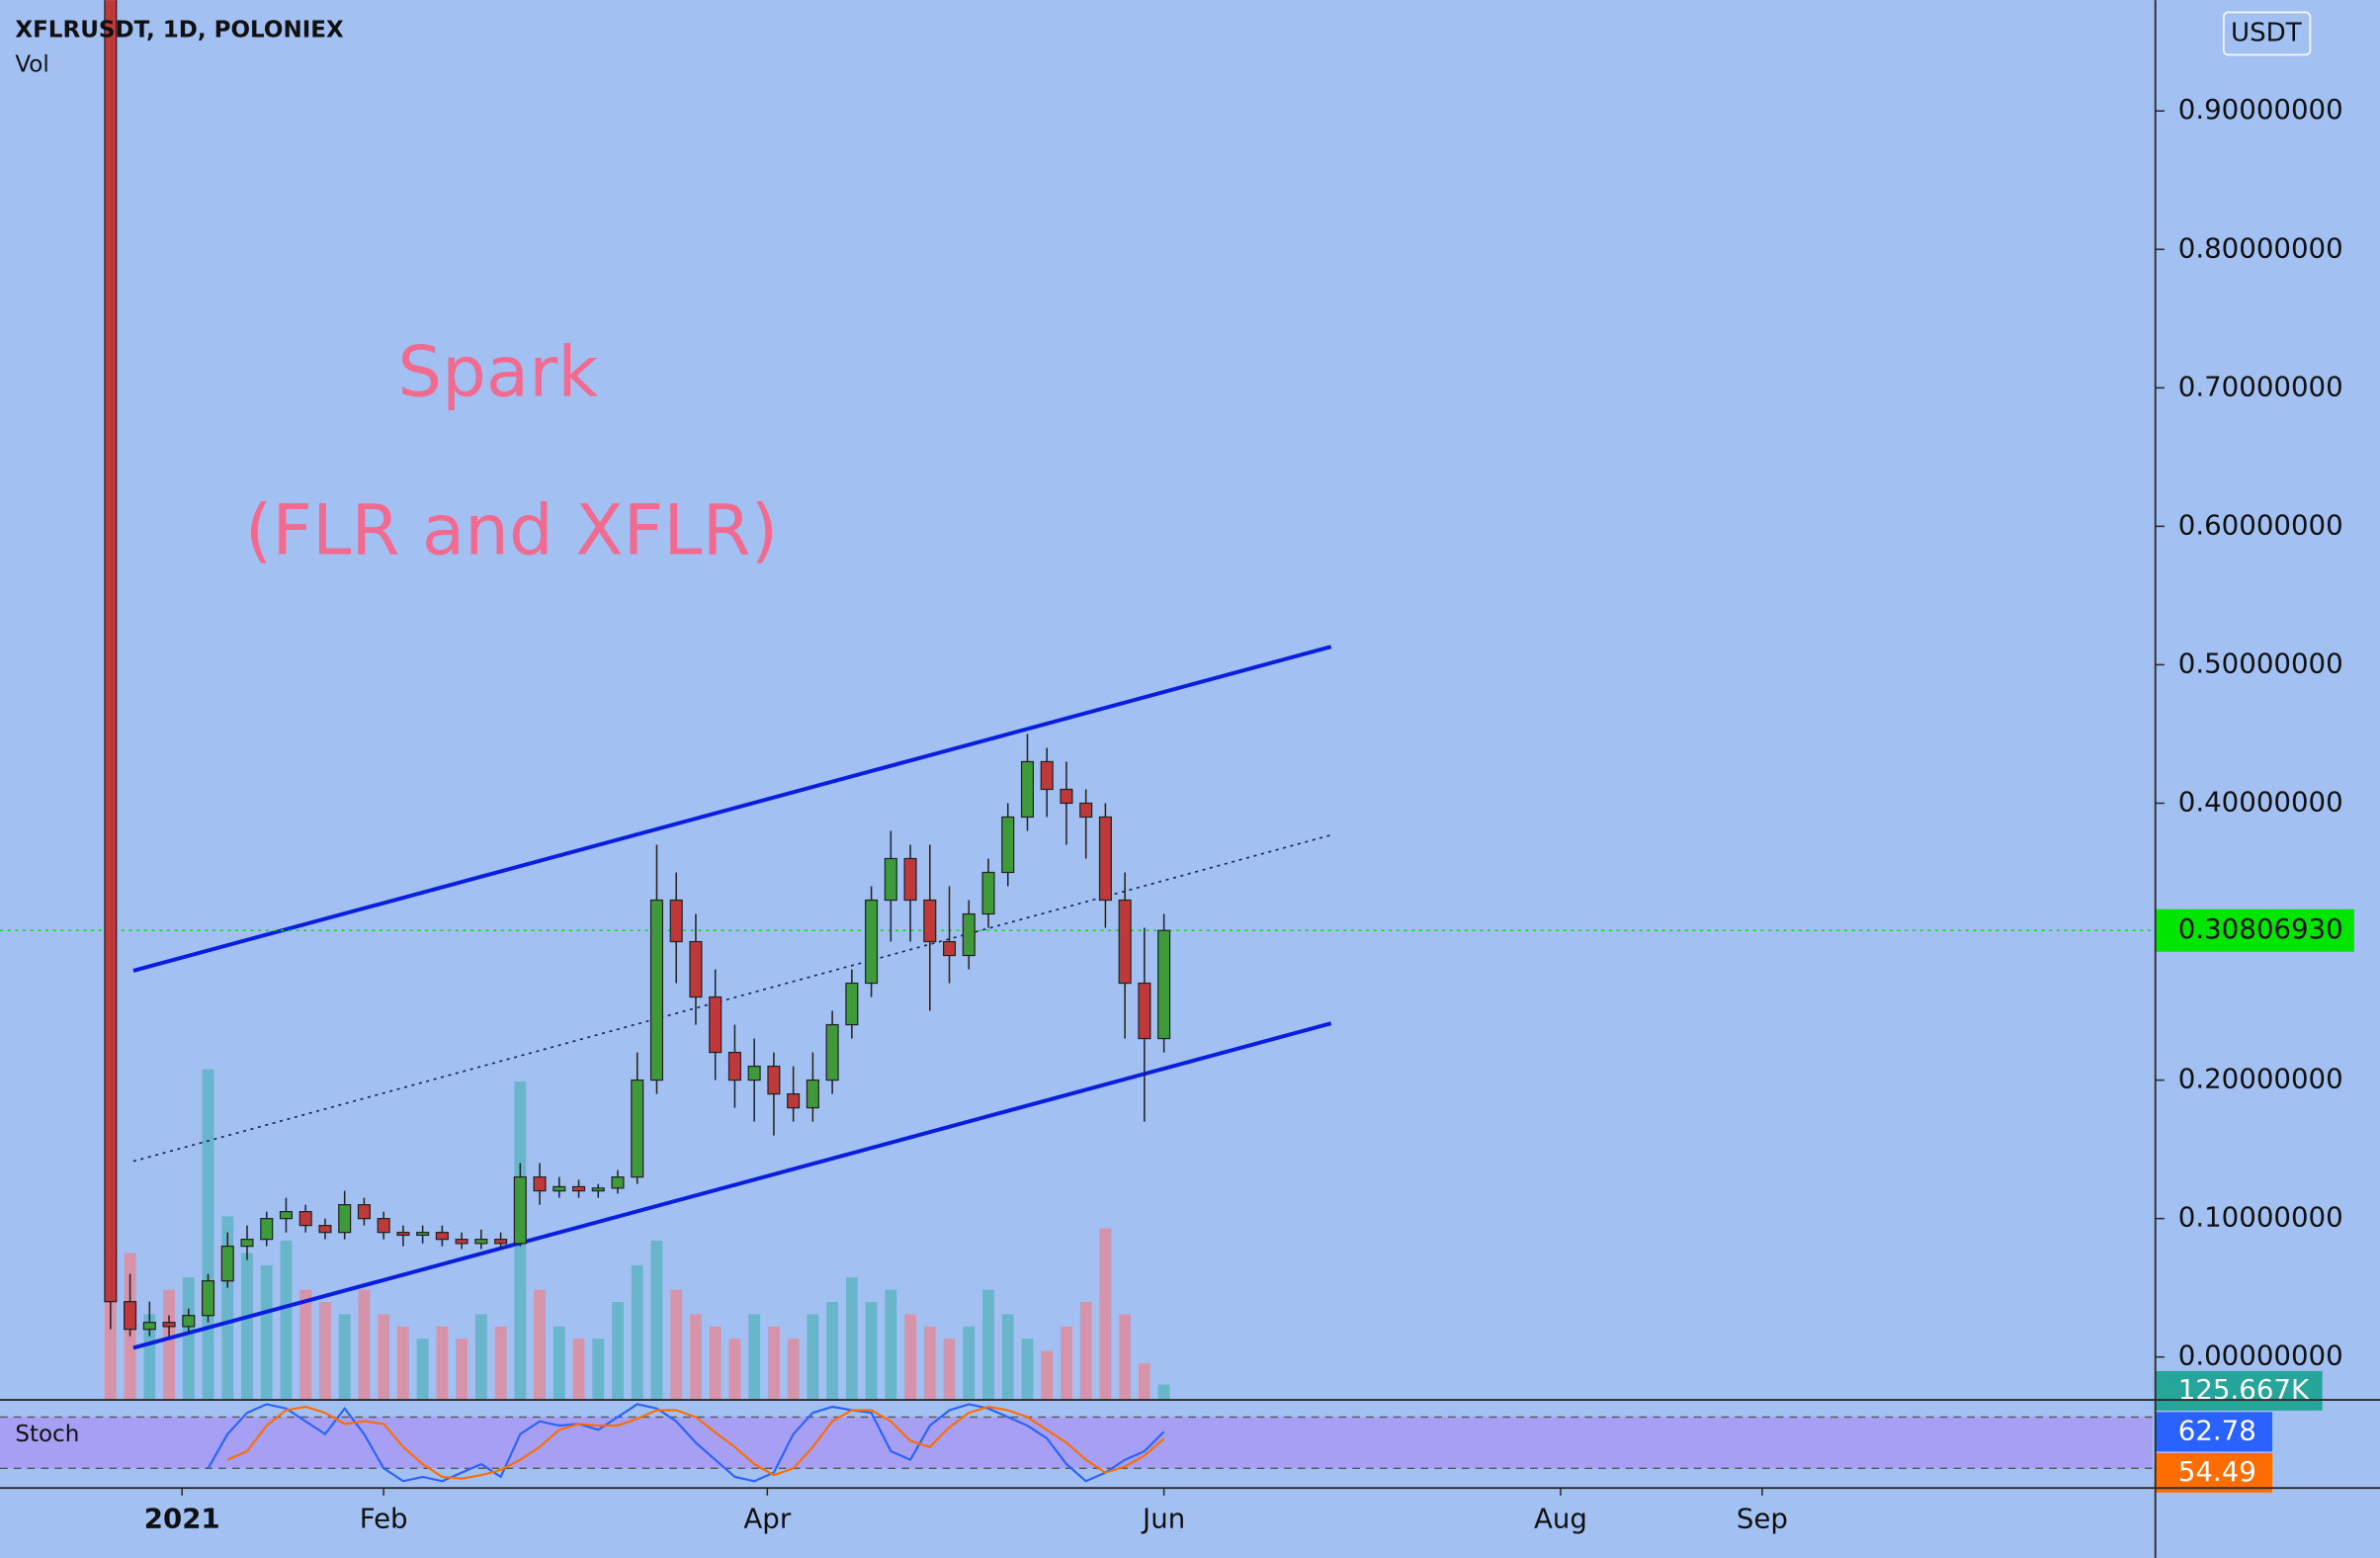 The width and height of the screenshot is (2380, 1558). Describe the element at coordinates (47, 1434) in the screenshot. I see `stoch-title: Stoch` at that location.